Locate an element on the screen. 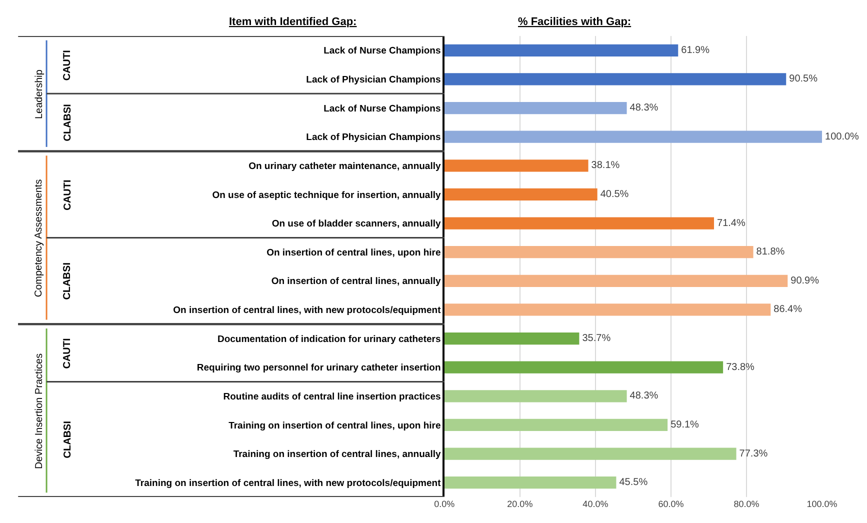 Image resolution: width=867 pixels, height=523 pixels. data-label: 71.4% is located at coordinates (731, 223).